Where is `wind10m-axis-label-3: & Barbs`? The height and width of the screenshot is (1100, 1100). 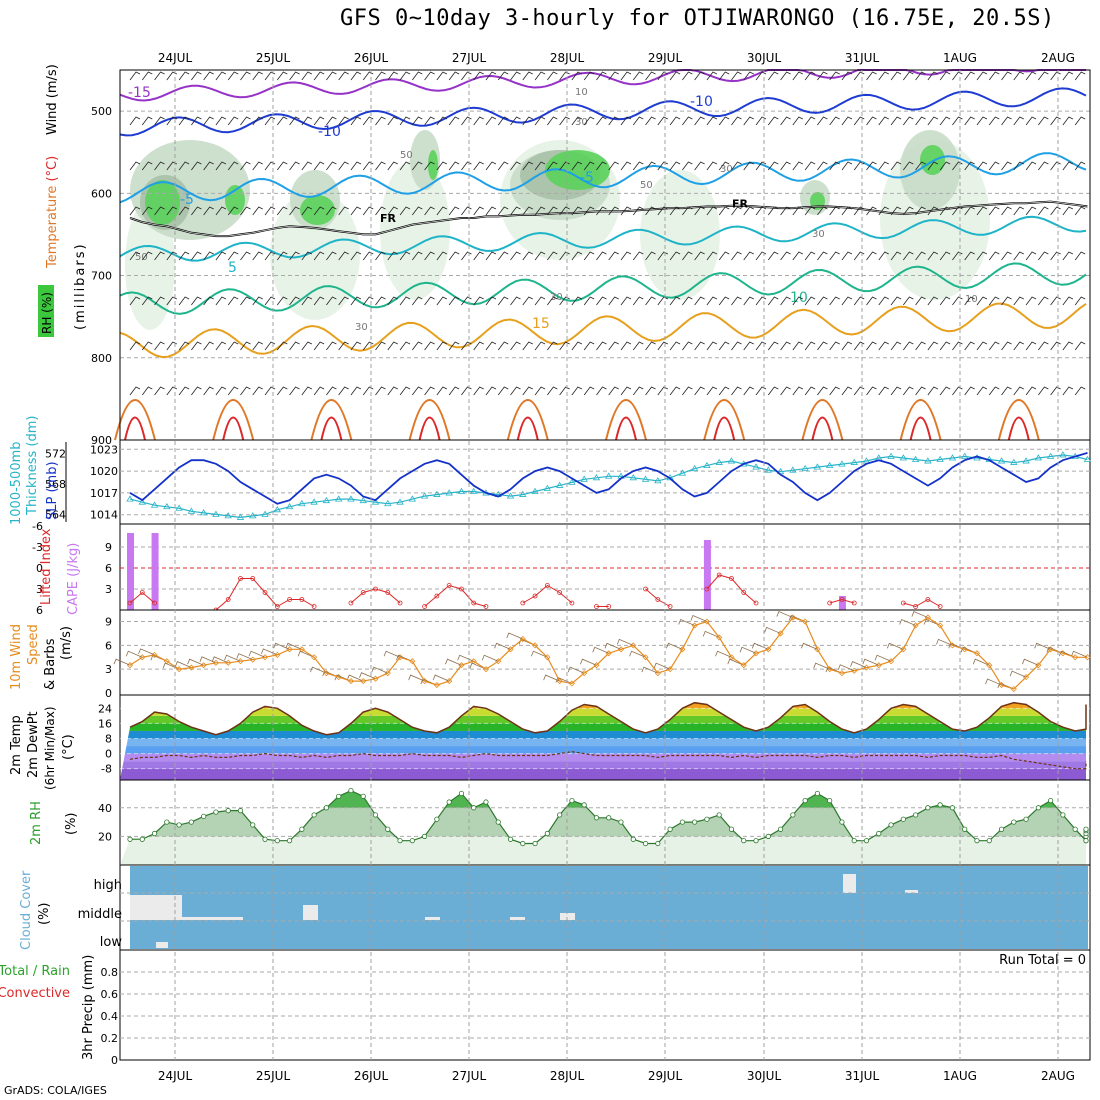
wind10m-axis-label-3: & Barbs is located at coordinates (50, 664).